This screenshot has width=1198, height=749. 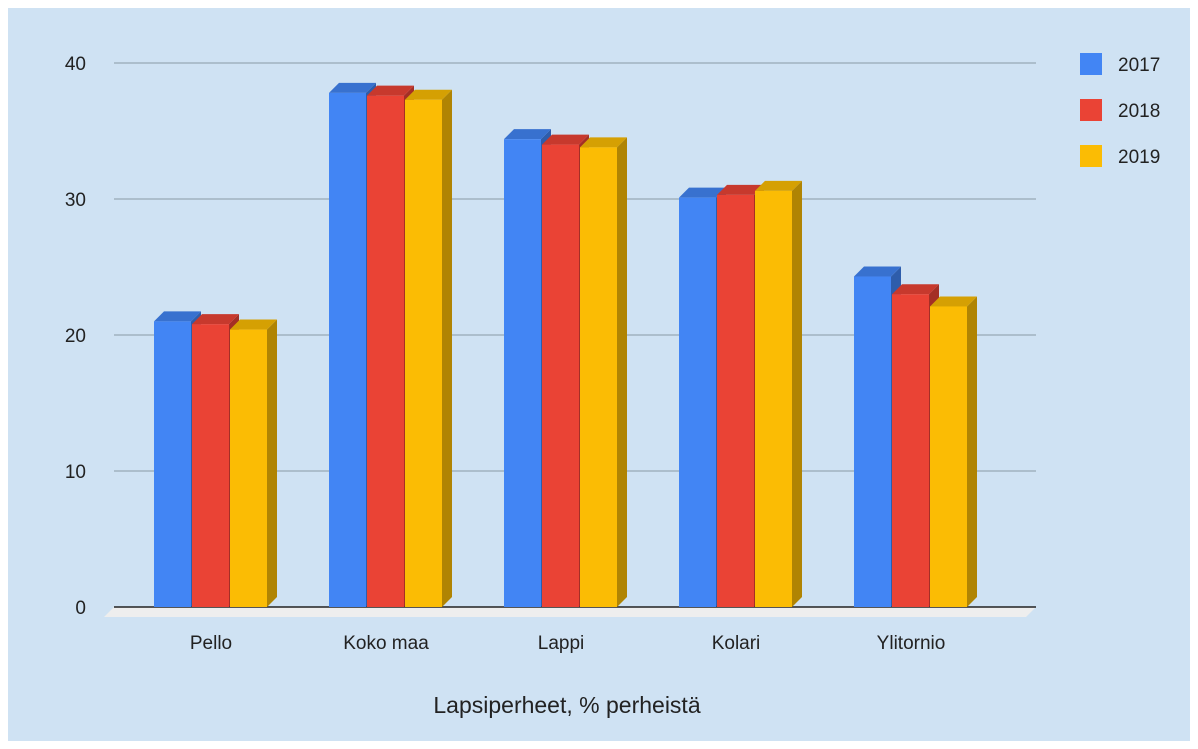 What do you see at coordinates (736, 643) in the screenshot?
I see `x-tick-label: Kolari` at bounding box center [736, 643].